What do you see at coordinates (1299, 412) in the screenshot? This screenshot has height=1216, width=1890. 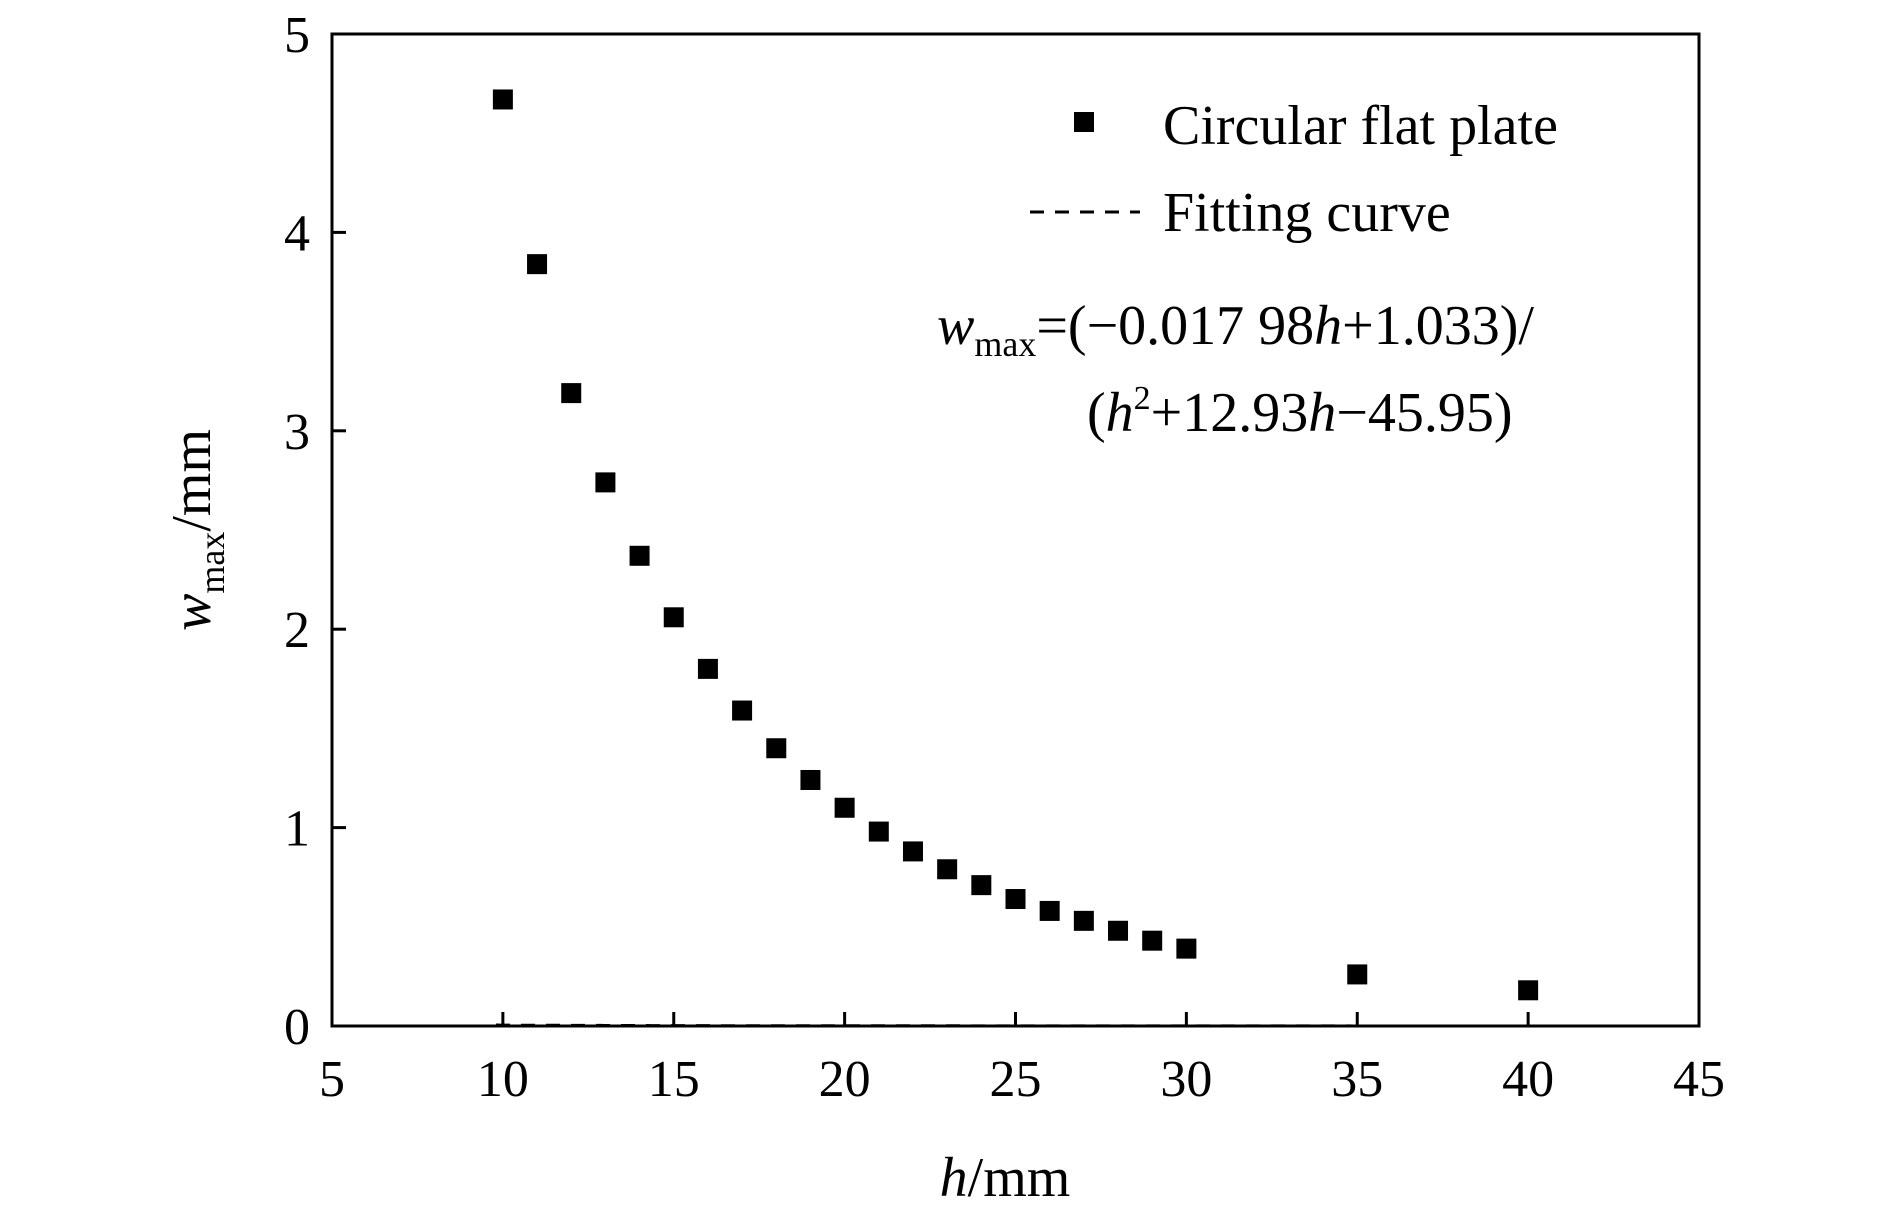 I see `fit-equation-line-2: (h2+12.93h−45.95)` at bounding box center [1299, 412].